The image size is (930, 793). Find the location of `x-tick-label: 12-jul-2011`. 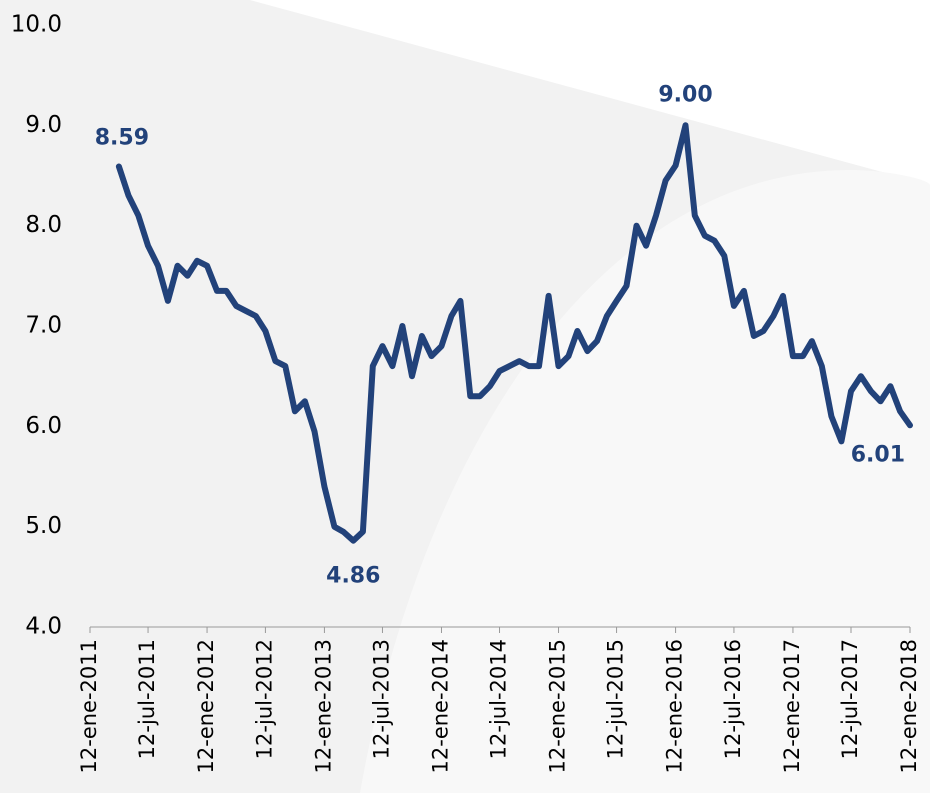

x-tick-label: 12-jul-2011 is located at coordinates (147, 699).